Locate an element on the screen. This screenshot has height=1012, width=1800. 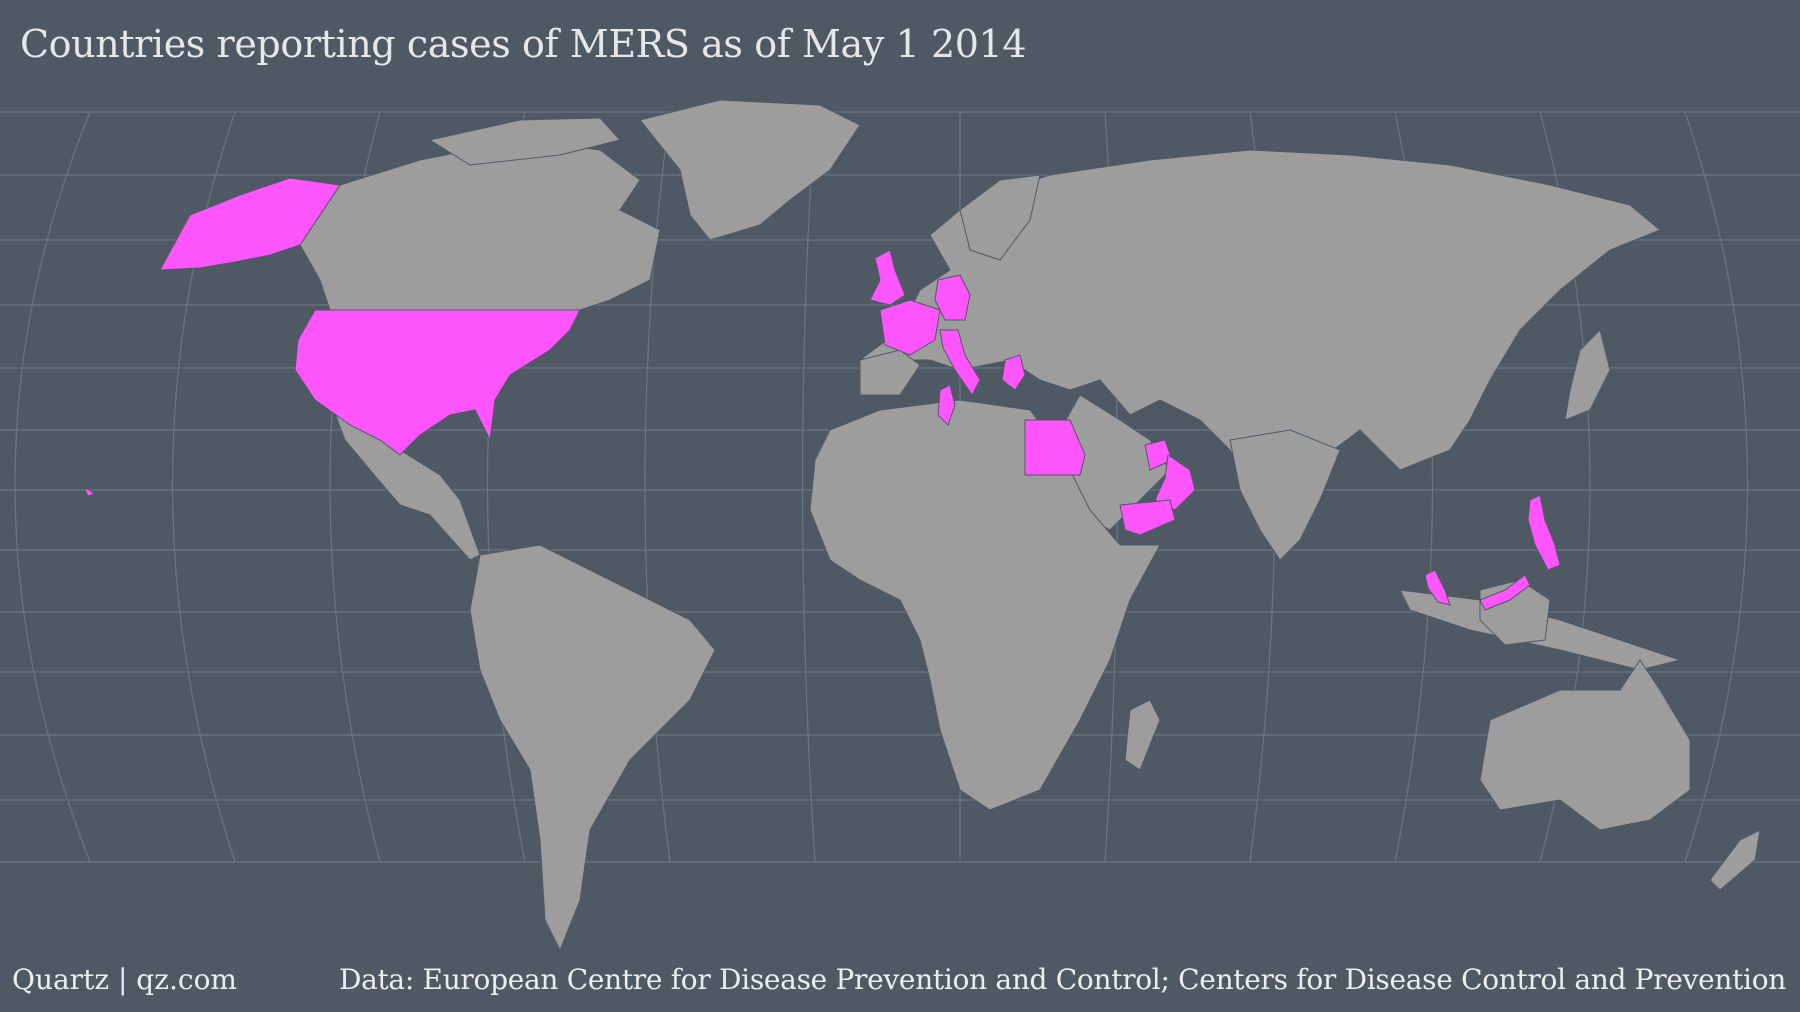
scandinavia-land is located at coordinates (1000, 217).